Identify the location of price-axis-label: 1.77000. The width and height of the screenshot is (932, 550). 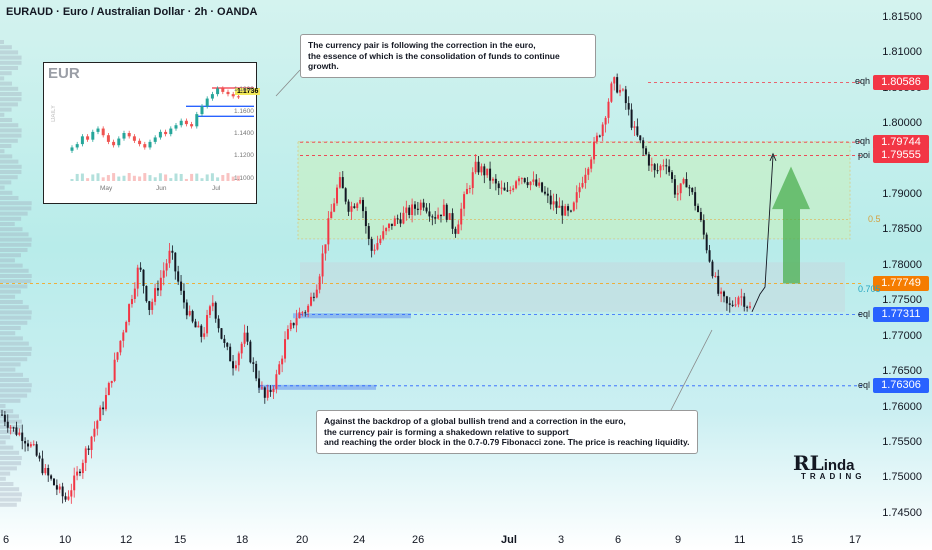
(902, 335).